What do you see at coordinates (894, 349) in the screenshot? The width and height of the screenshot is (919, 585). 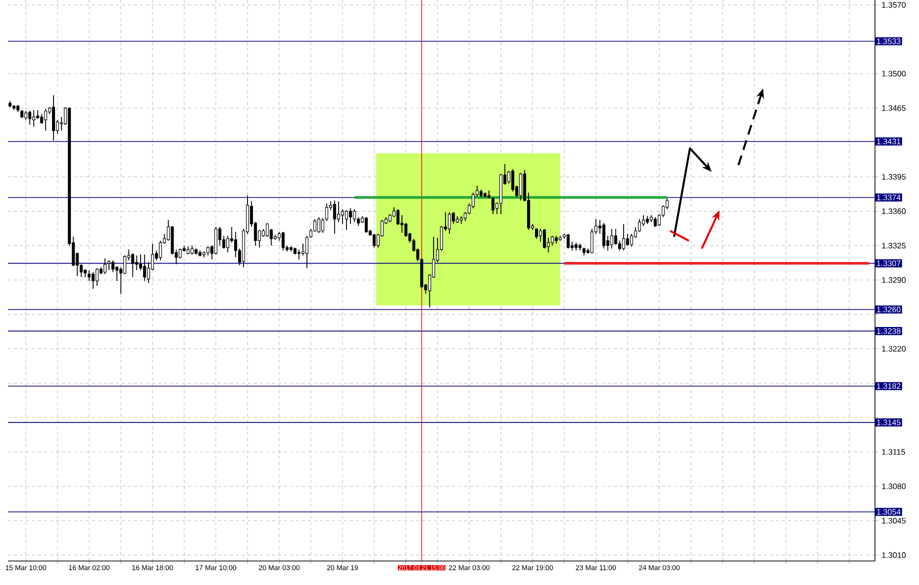 I see `y-tick-label: 1.3220` at bounding box center [894, 349].